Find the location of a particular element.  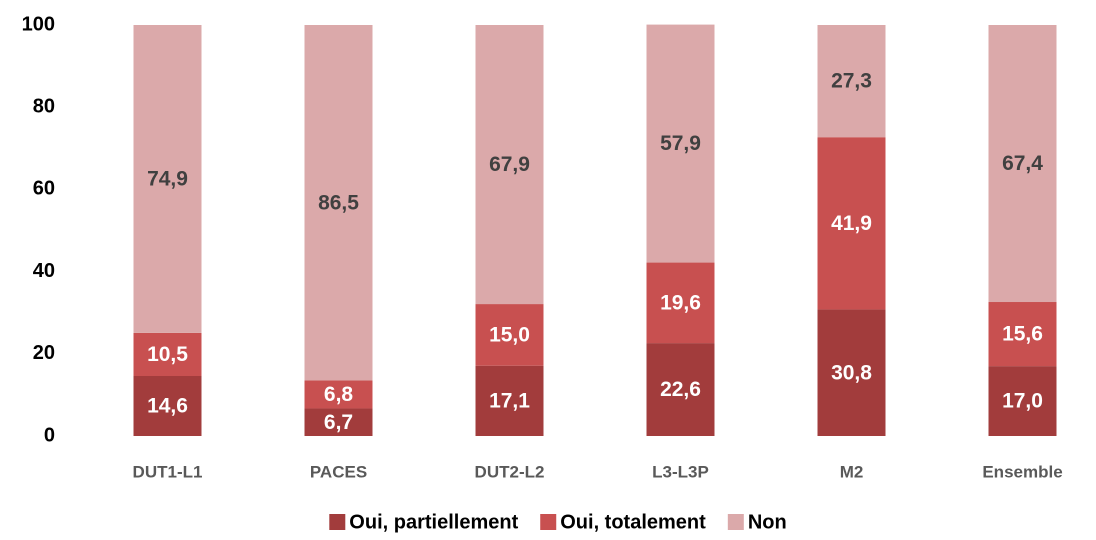

value-label: 19,6 is located at coordinates (680, 302).